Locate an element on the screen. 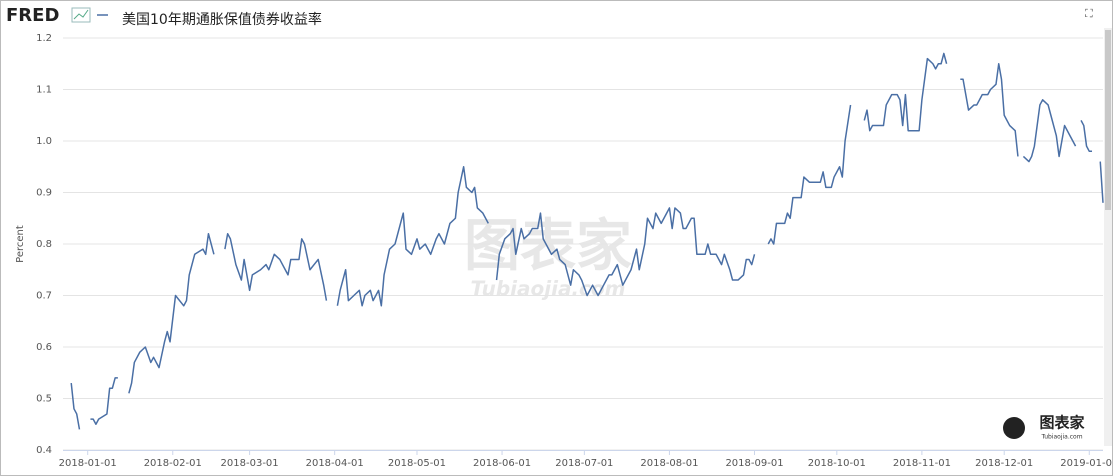 The height and width of the screenshot is (476, 1113). x-tick-label: 2018-07-01 is located at coordinates (584, 463).